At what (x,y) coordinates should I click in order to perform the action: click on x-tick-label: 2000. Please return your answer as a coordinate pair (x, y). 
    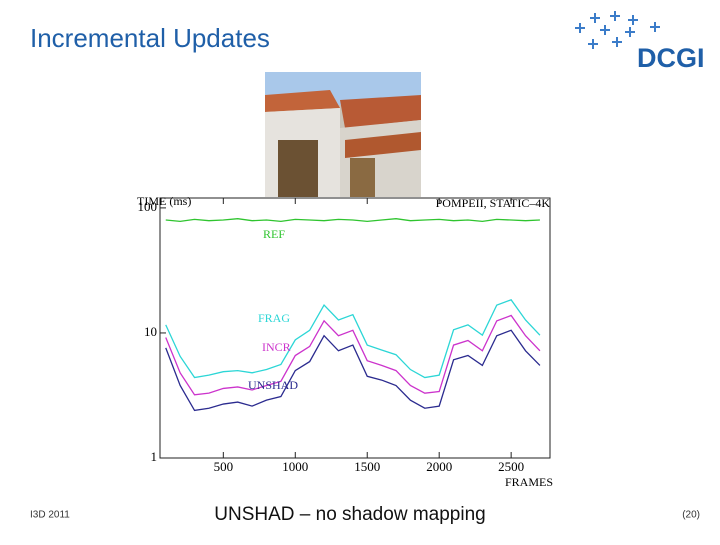
    Looking at the image, I should click on (439, 466).